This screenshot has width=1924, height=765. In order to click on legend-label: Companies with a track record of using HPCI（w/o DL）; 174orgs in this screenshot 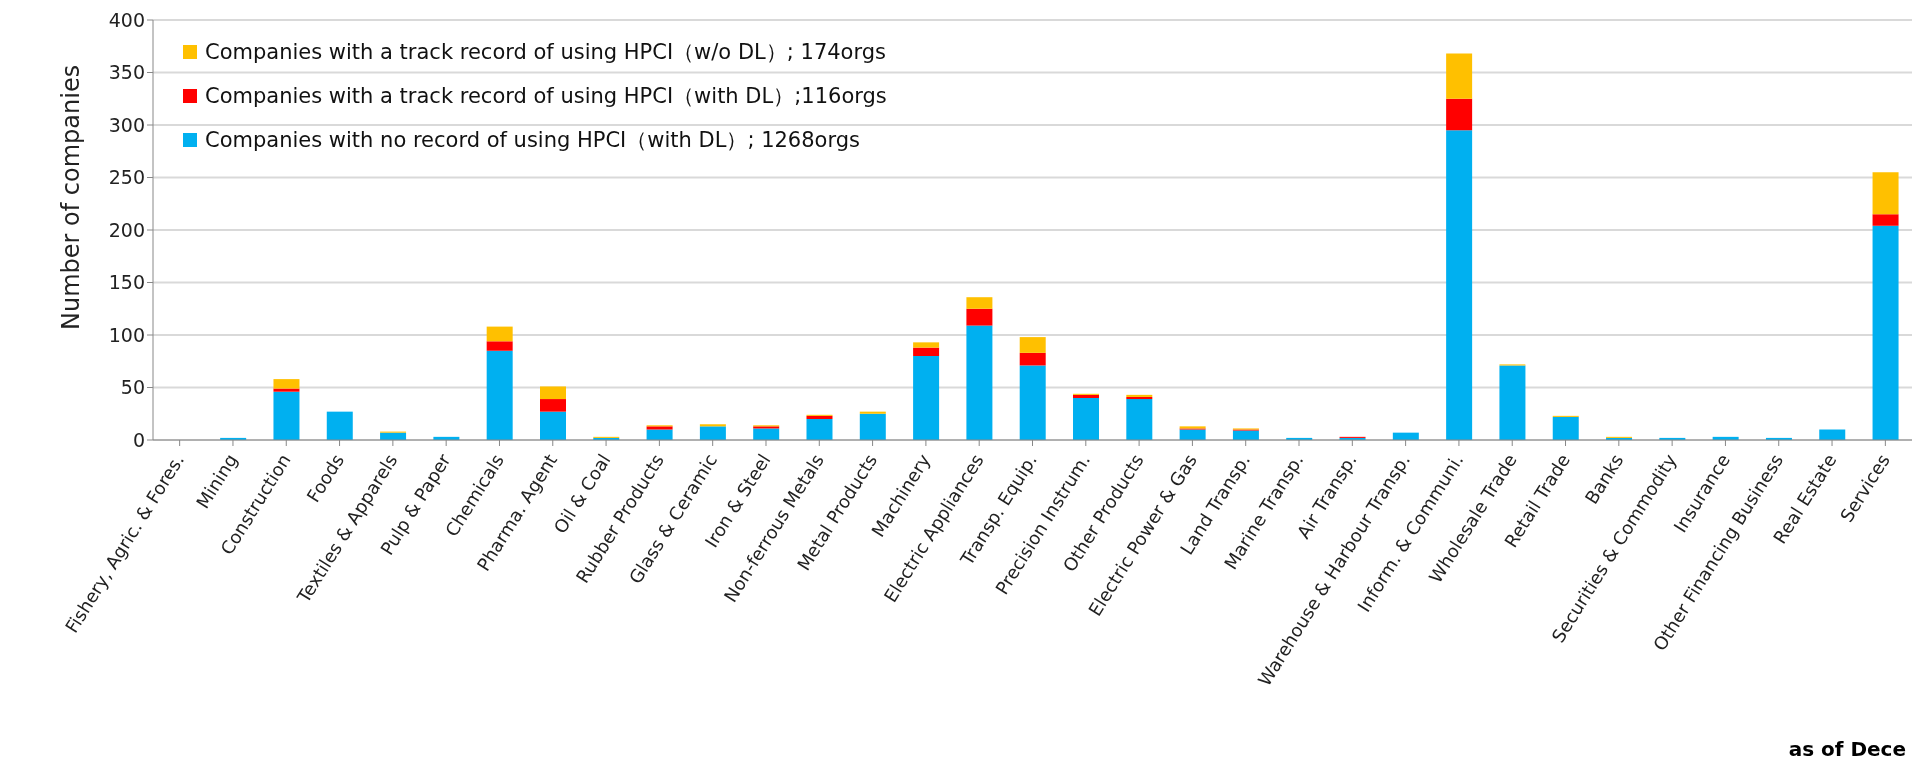, I will do `click(545, 52)`.